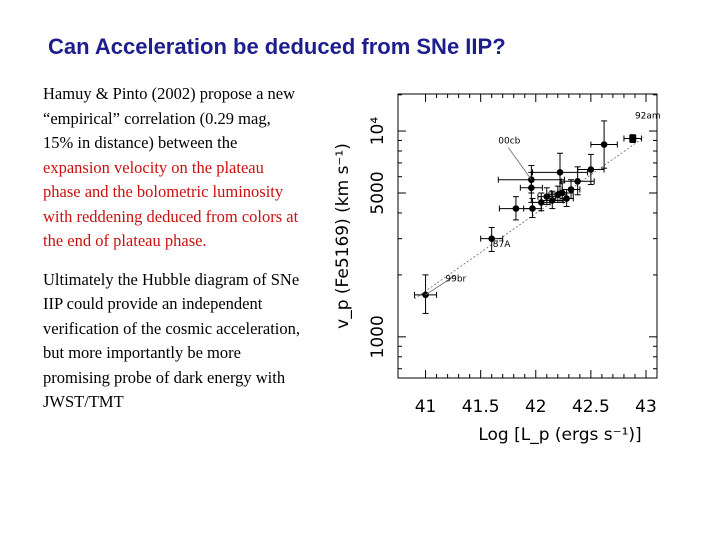  I want to click on x-tick-label: 42, so click(536, 407).